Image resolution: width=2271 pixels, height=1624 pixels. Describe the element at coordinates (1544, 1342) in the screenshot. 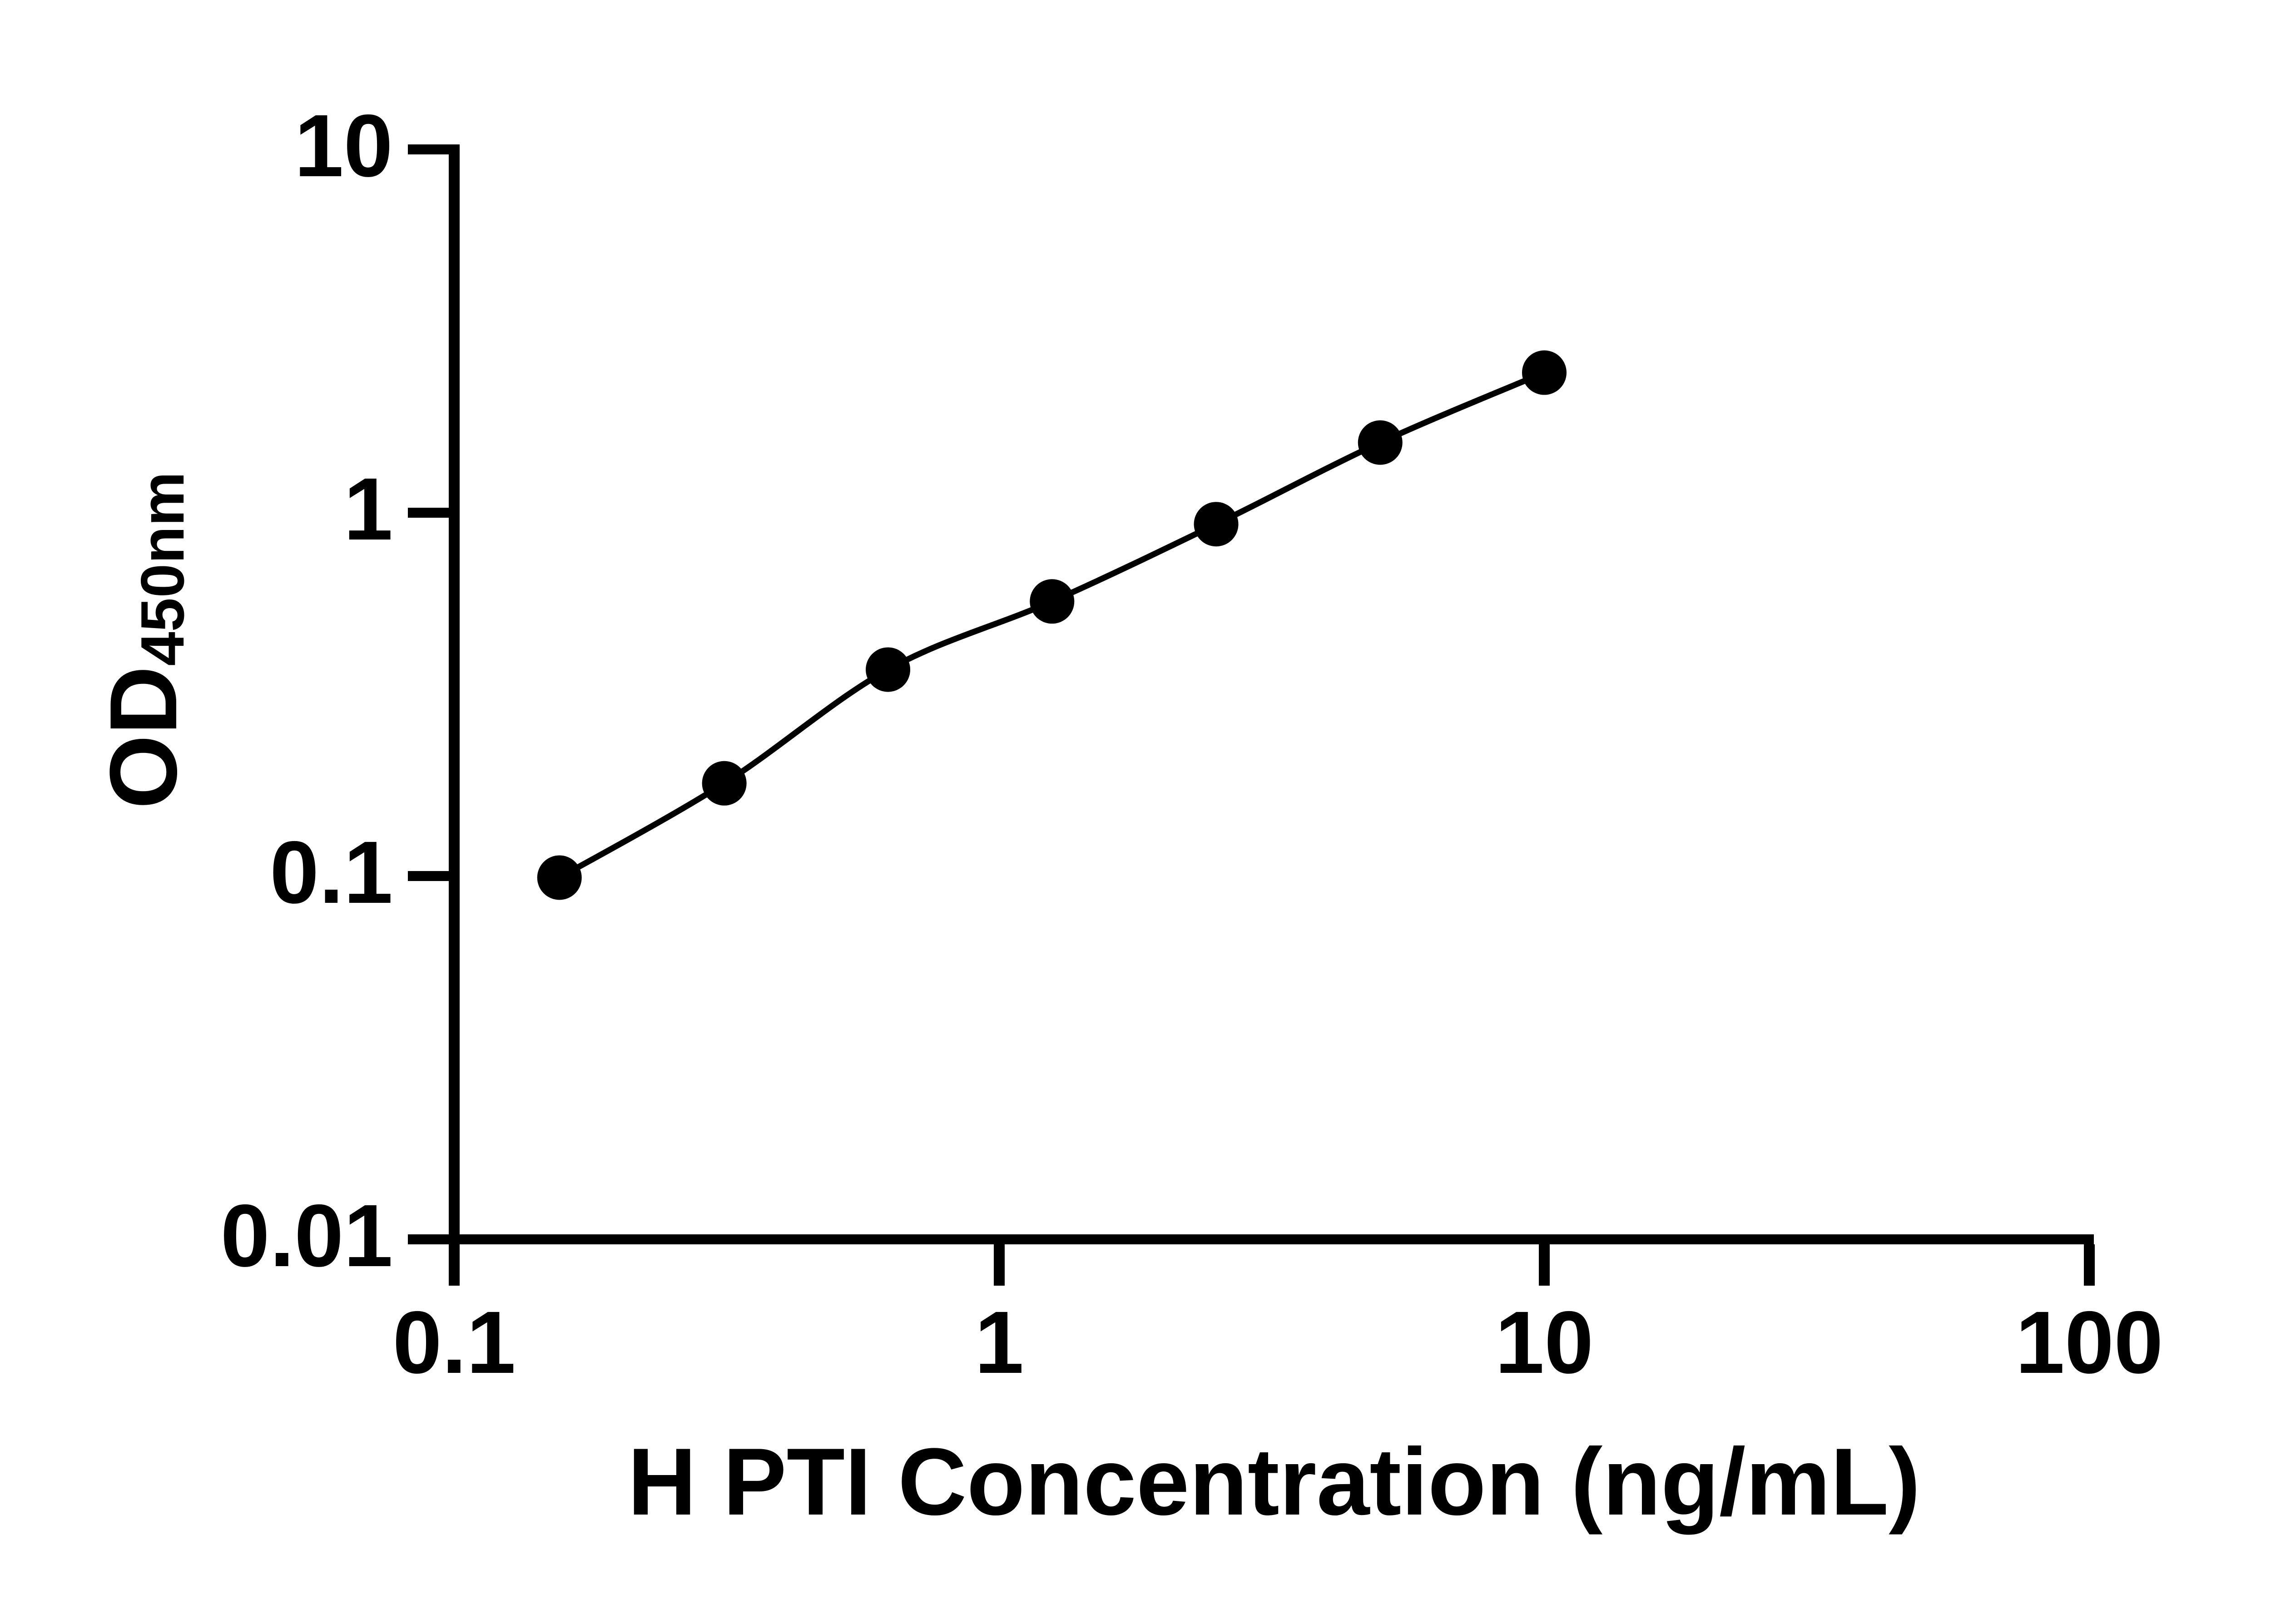

I see `x-tick-label-10: 10` at that location.